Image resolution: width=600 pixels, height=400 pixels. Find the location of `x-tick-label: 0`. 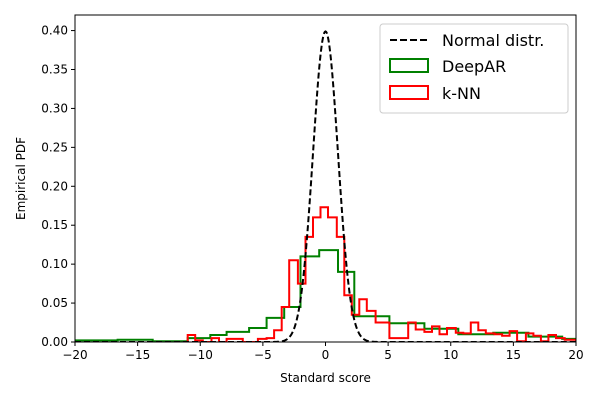

x-tick-label: 0 is located at coordinates (326, 355).